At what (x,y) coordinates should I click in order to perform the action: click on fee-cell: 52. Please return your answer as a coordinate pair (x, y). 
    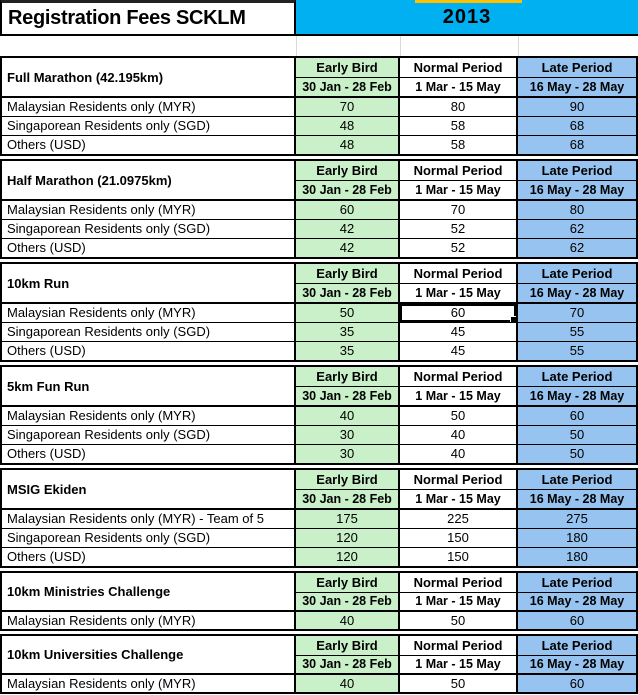
    Looking at the image, I should click on (457, 247).